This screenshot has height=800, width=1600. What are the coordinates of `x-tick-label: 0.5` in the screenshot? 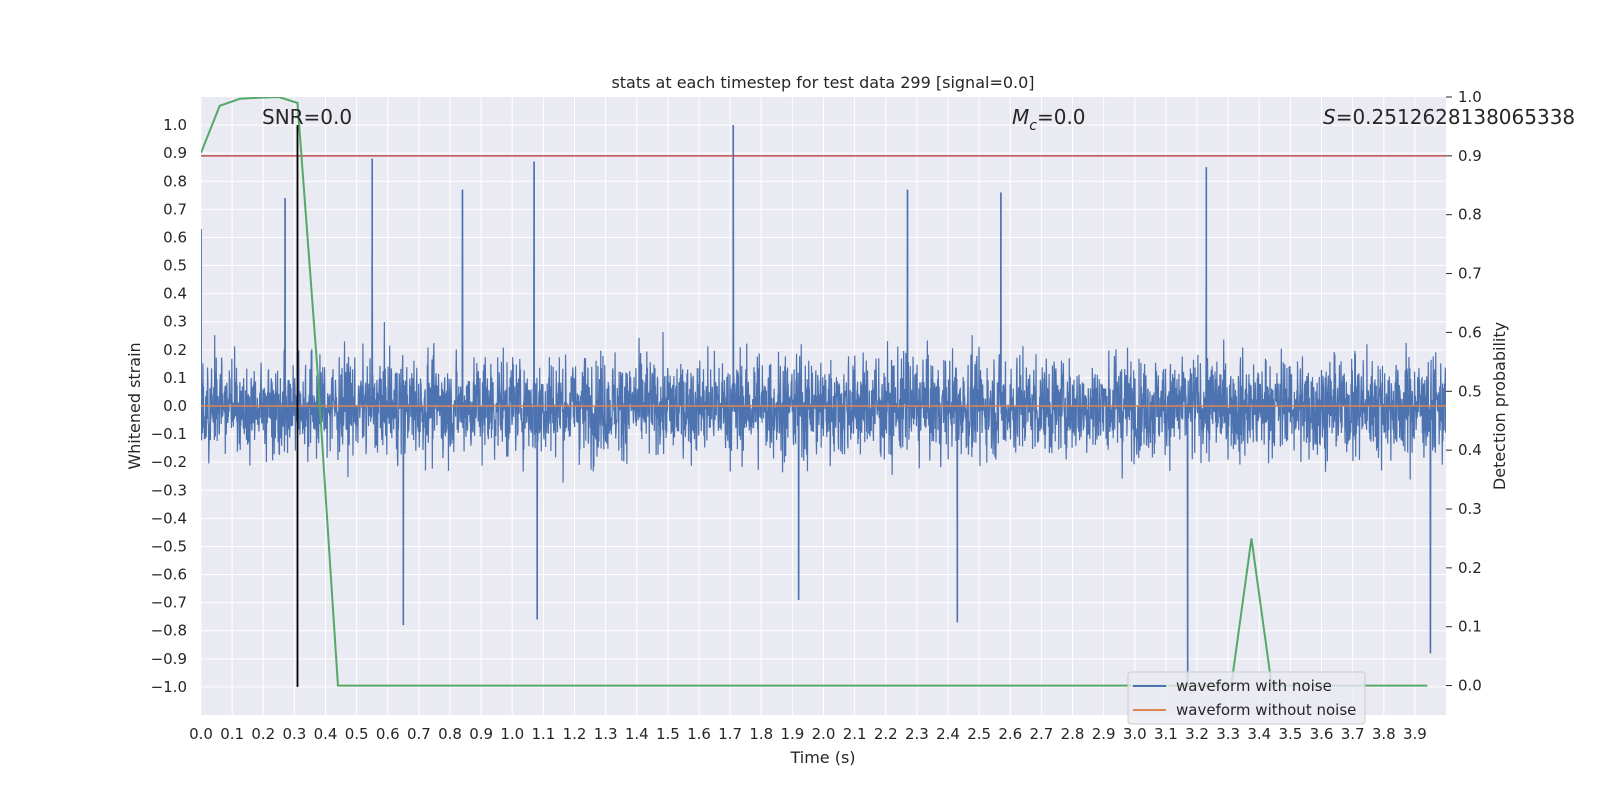 It's located at (357, 734).